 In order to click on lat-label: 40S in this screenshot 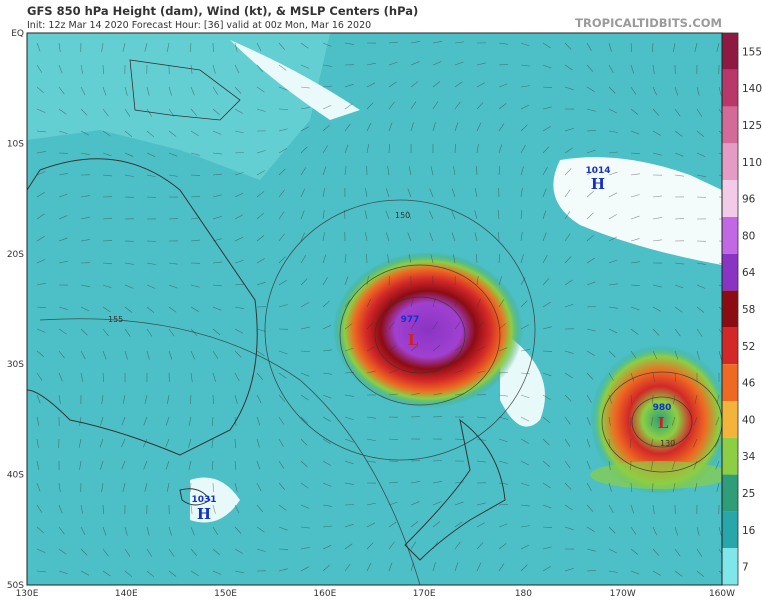, I will do `click(15, 476)`.